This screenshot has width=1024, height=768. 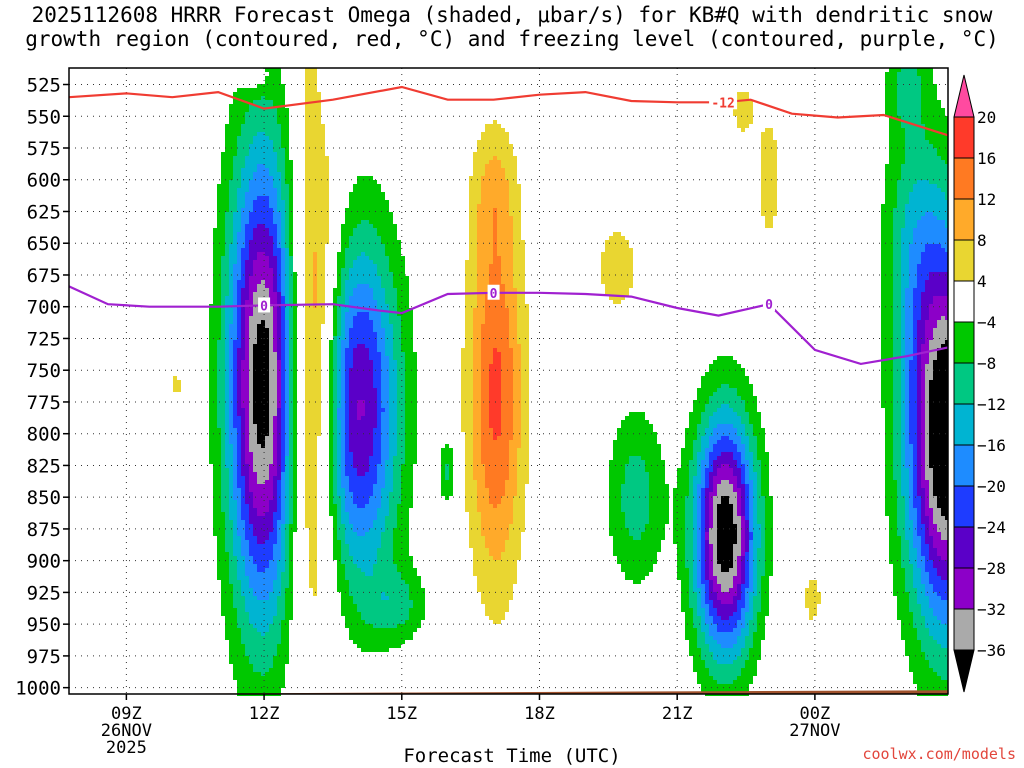 I want to click on x-tick-year: 2025, so click(x=126, y=748).